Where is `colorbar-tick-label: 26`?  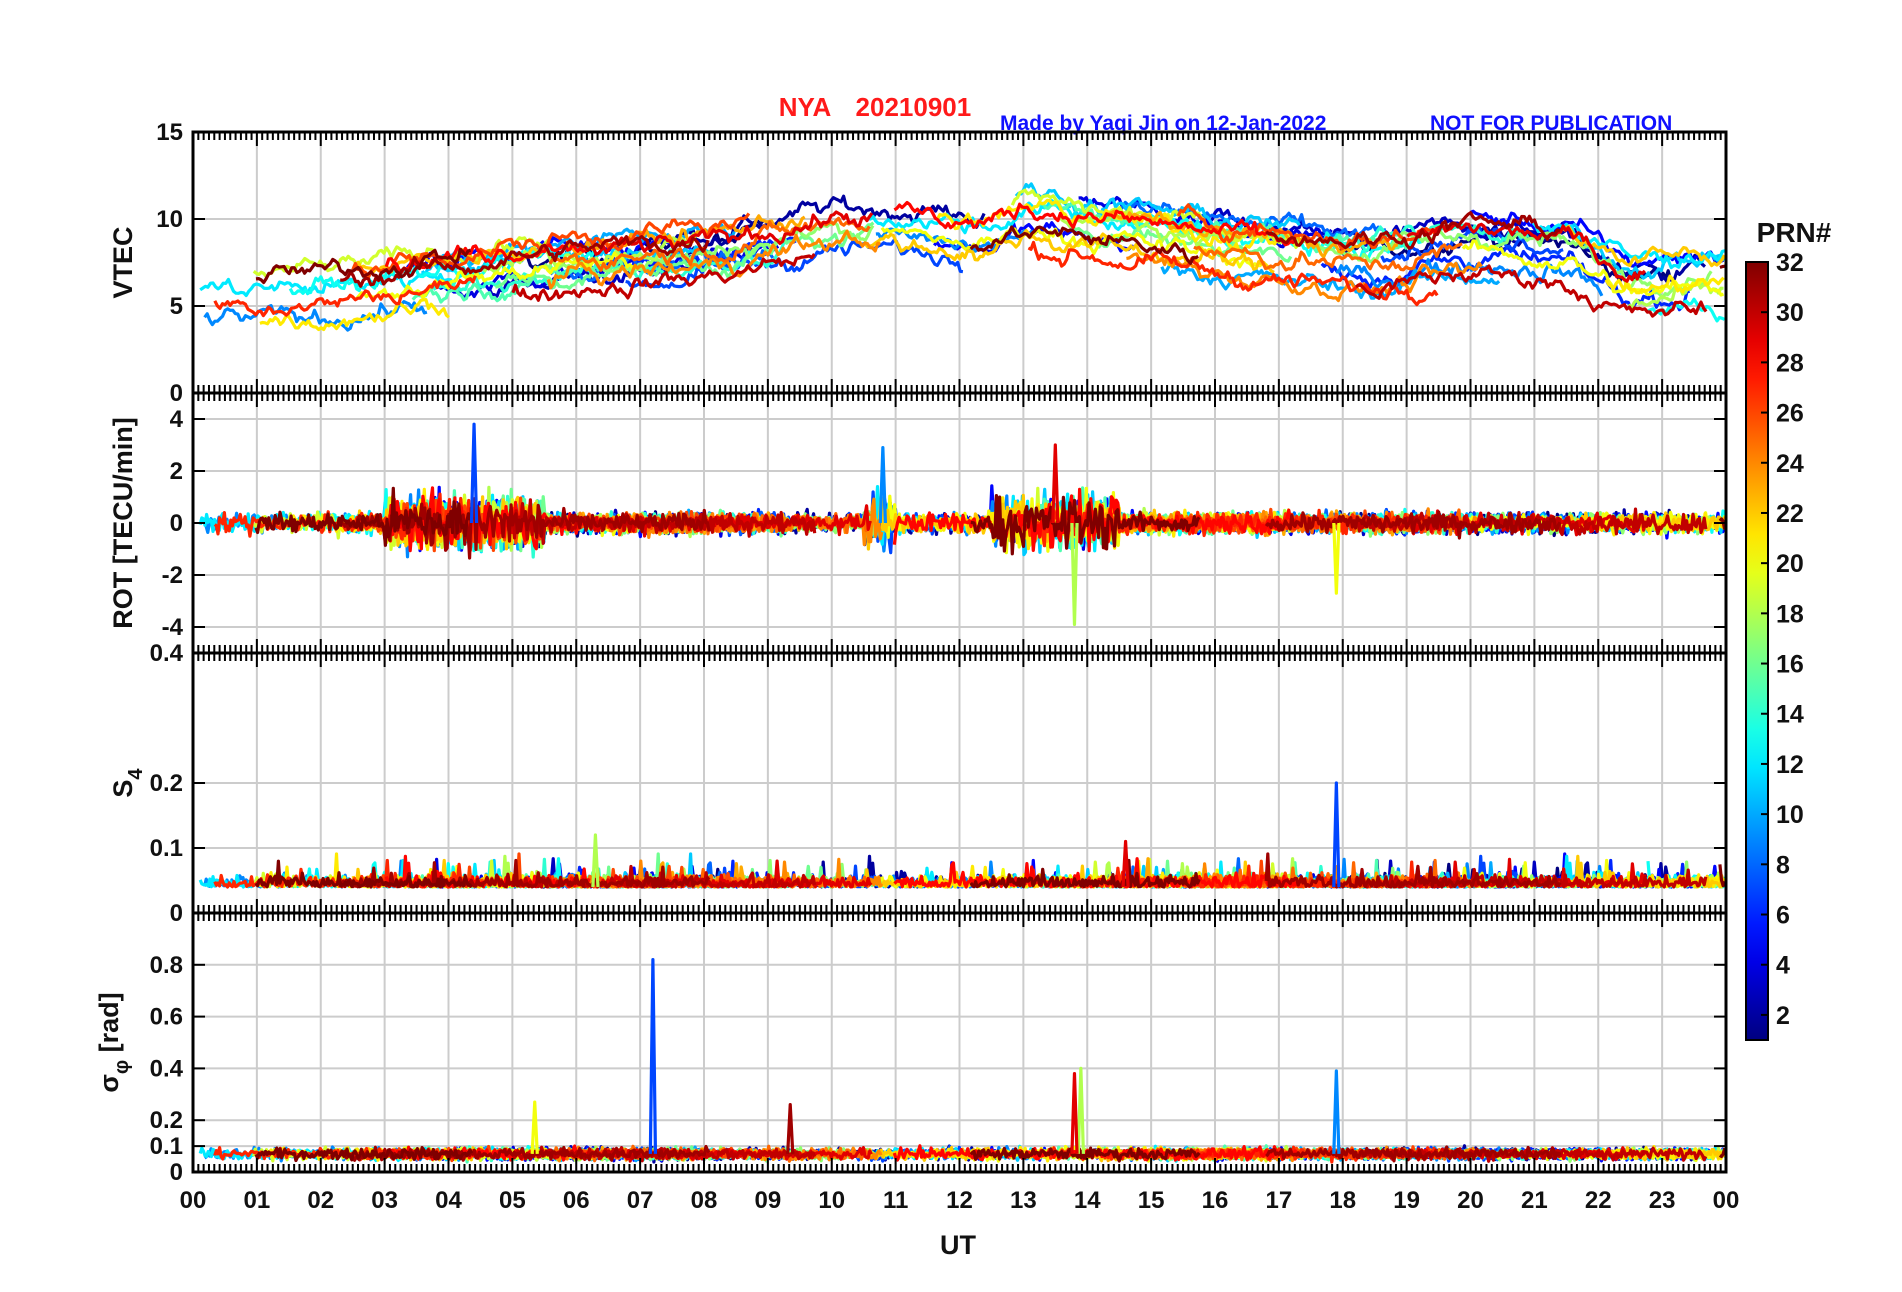
colorbar-tick-label: 26 is located at coordinates (1790, 414).